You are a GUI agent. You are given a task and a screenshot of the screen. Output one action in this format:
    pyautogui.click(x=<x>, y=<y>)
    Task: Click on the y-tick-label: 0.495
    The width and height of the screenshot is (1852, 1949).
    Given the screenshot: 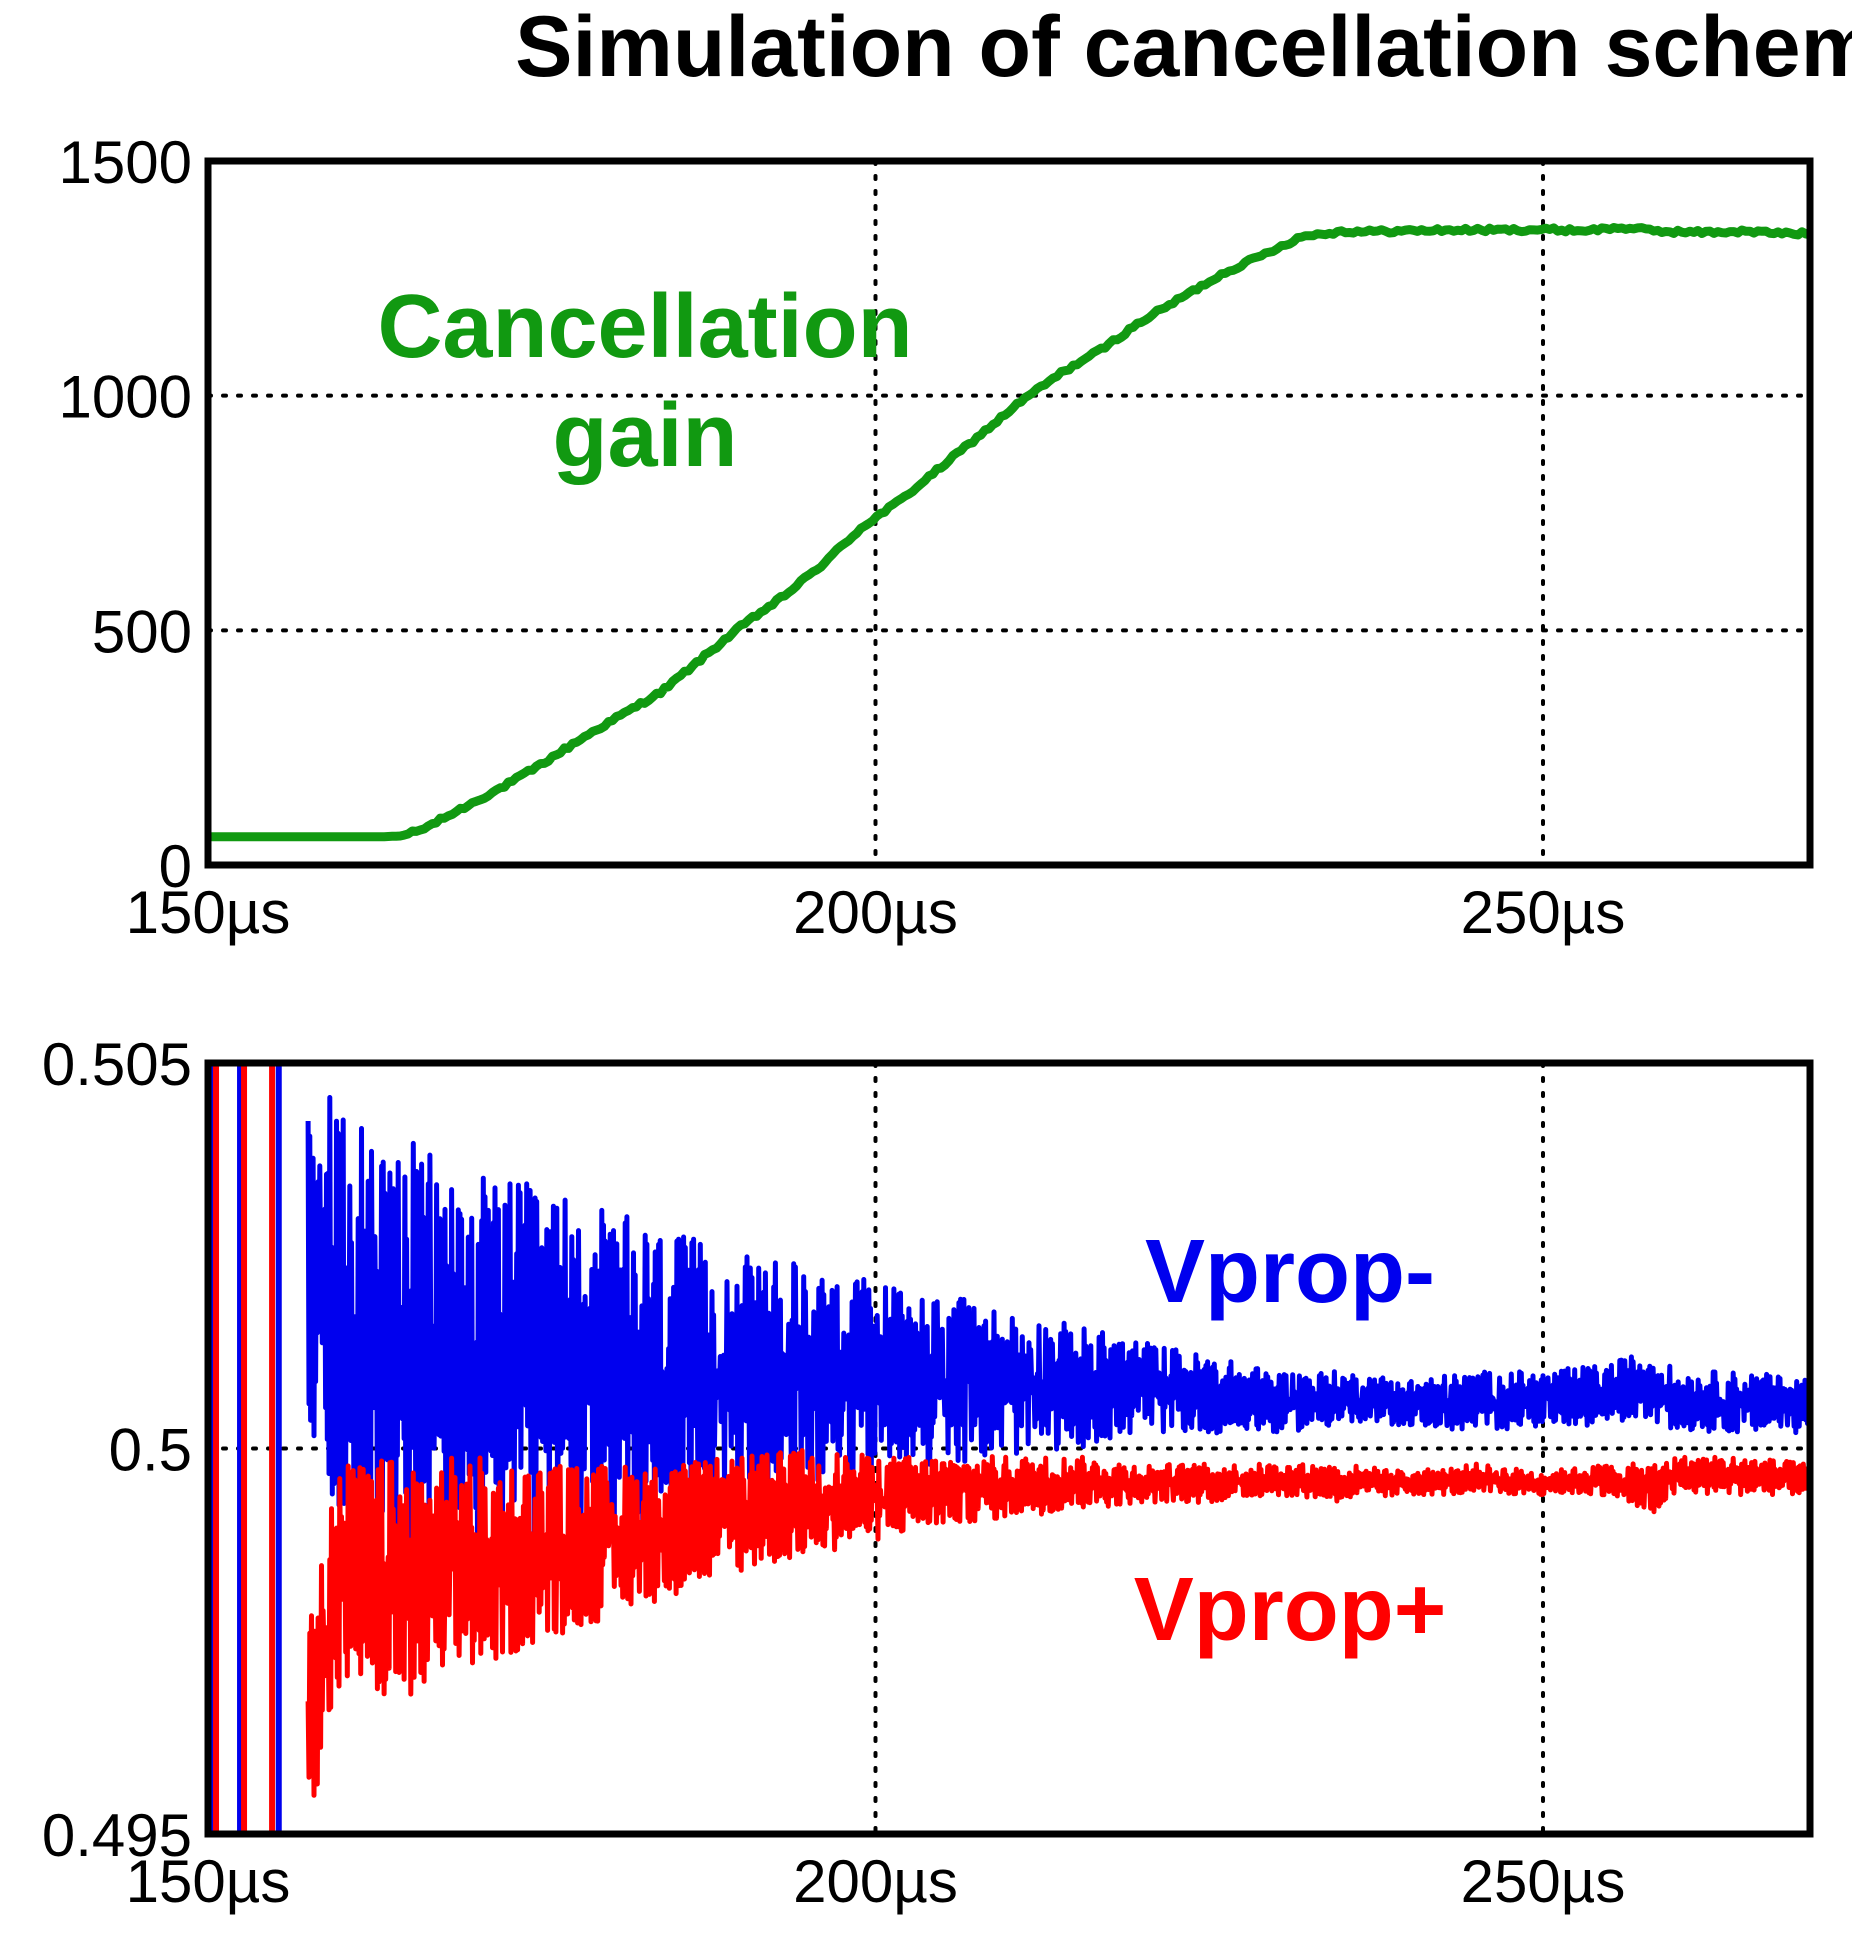 What is the action you would take?
    pyautogui.click(x=117, y=1835)
    